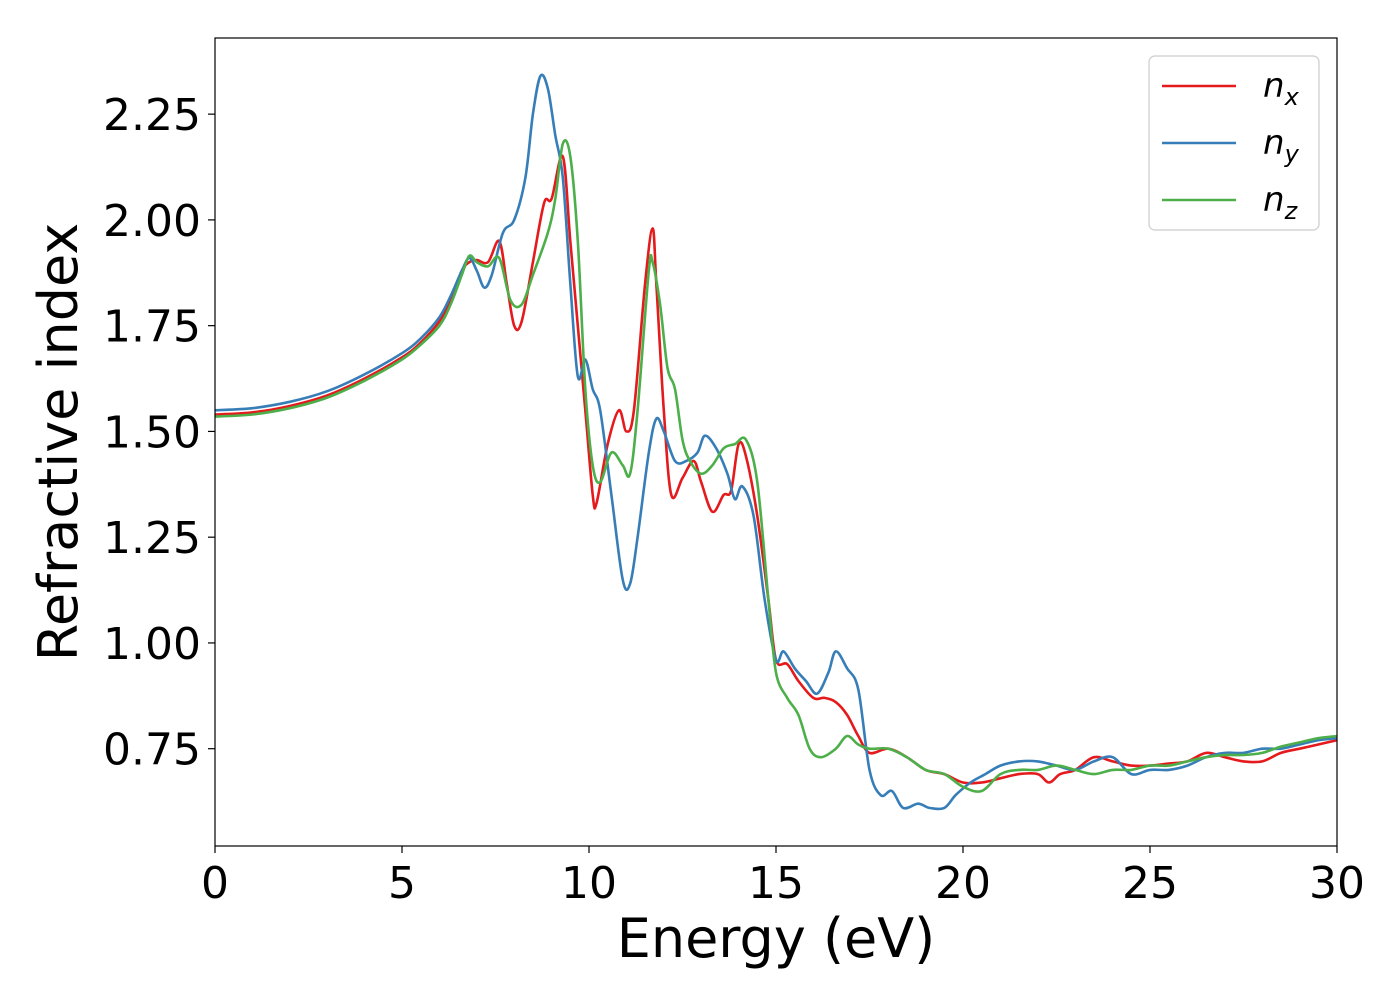 The width and height of the screenshot is (1400, 1000). I want to click on y-tick-label: 2.25, so click(152, 115).